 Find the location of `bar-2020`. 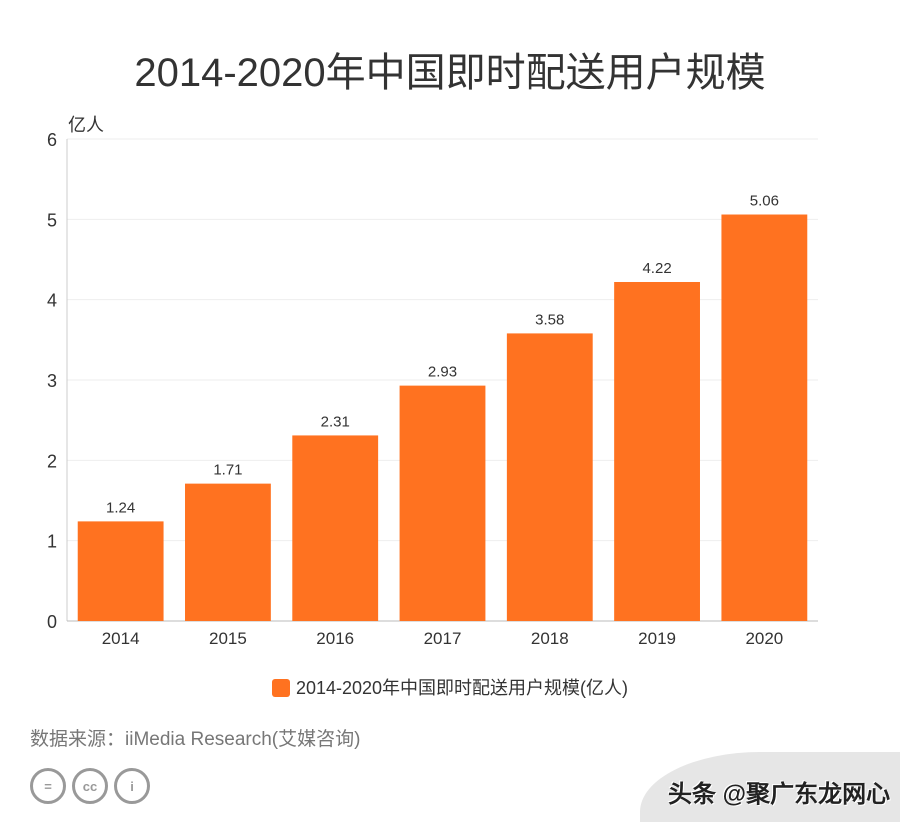

bar-2020 is located at coordinates (764, 417).